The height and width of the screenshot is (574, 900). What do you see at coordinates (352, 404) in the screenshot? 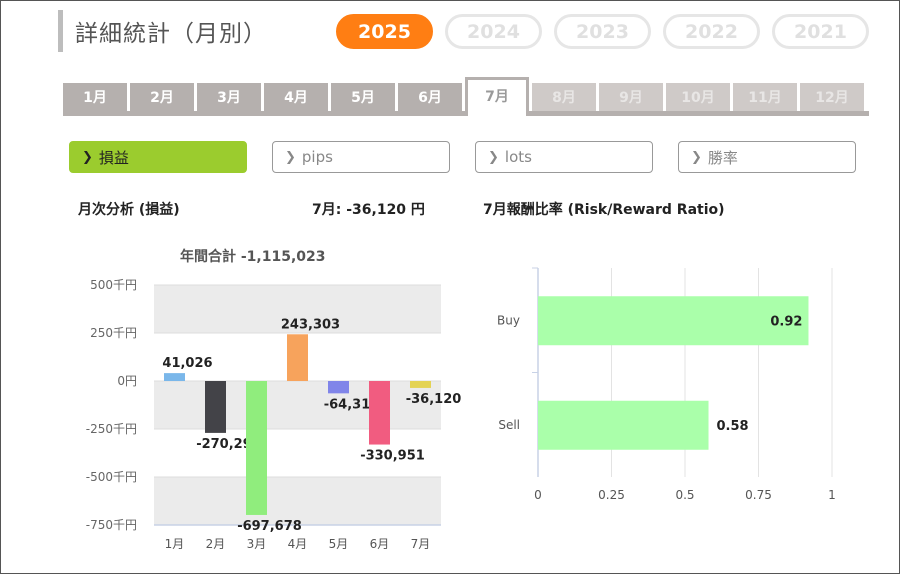
I see `data-label: -64,311` at bounding box center [352, 404].